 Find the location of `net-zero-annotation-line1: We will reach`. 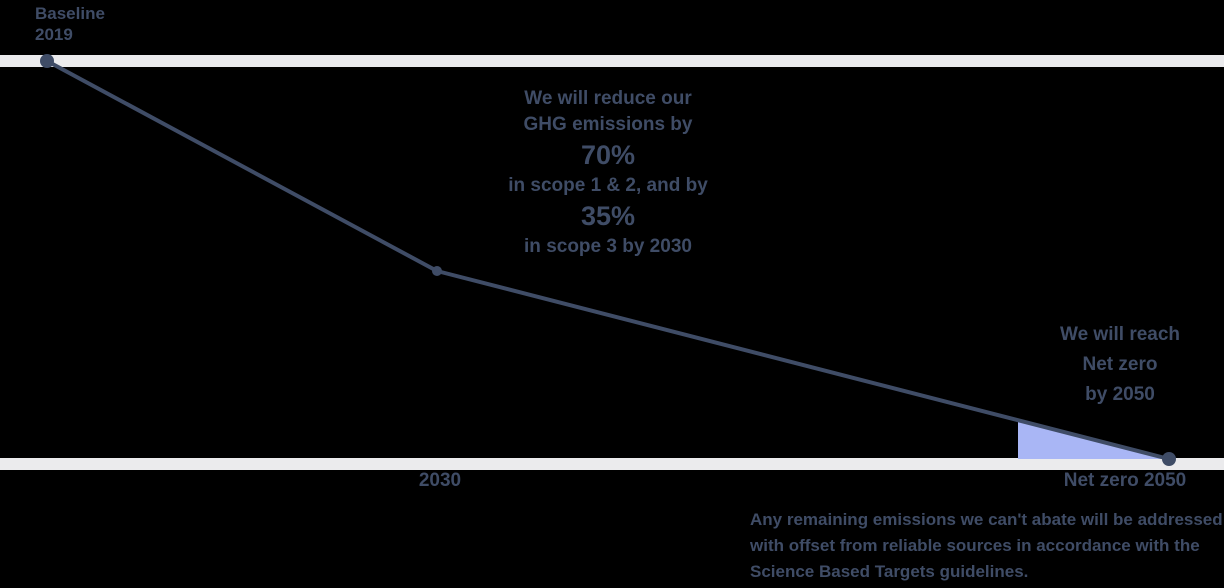

net-zero-annotation-line1: We will reach is located at coordinates (1120, 334).